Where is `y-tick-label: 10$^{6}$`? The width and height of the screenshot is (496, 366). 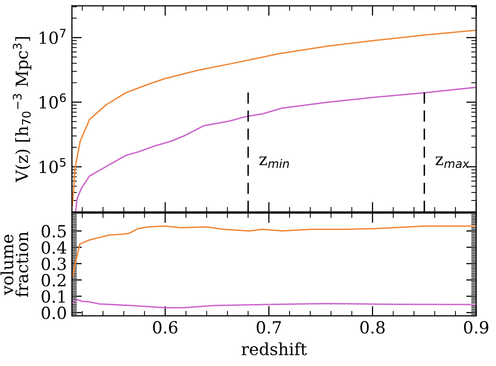 y-tick-label: 10$^{6}$ is located at coordinates (53, 101).